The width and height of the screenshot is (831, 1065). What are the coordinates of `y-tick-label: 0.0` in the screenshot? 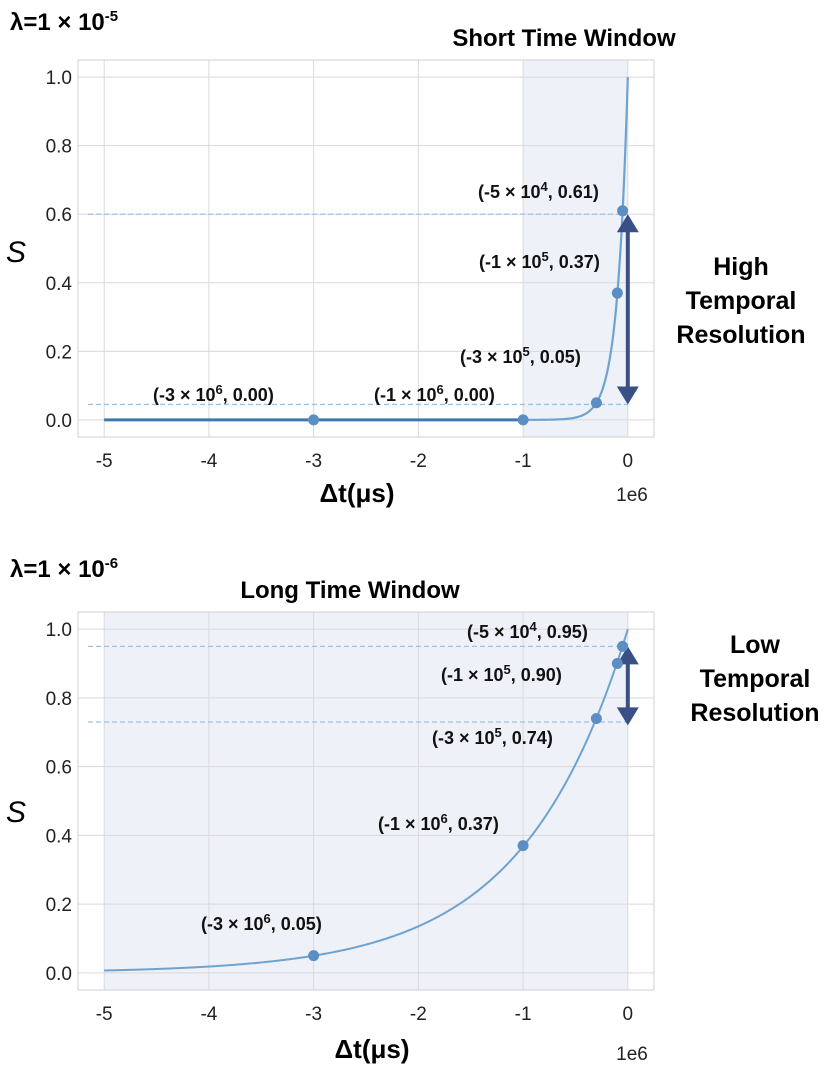 It's located at (59, 974).